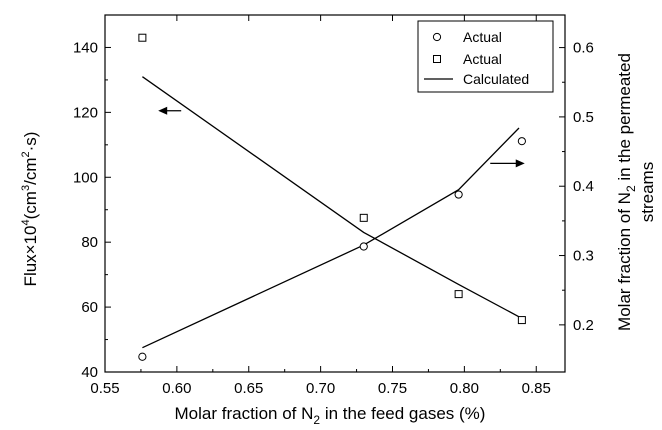 This screenshot has height=430, width=662. Describe the element at coordinates (583, 256) in the screenshot. I see `y-right-tick-label: 0.3` at that location.